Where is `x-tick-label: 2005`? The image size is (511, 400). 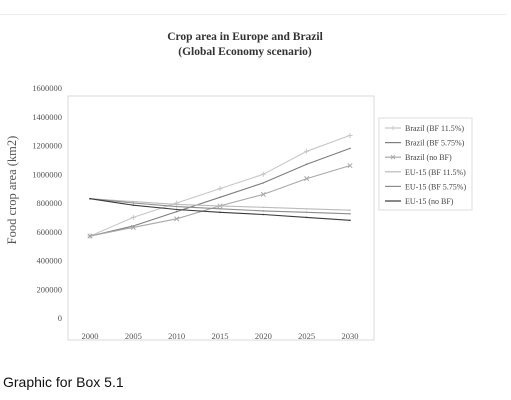
x-tick-label: 2005 is located at coordinates (133, 336).